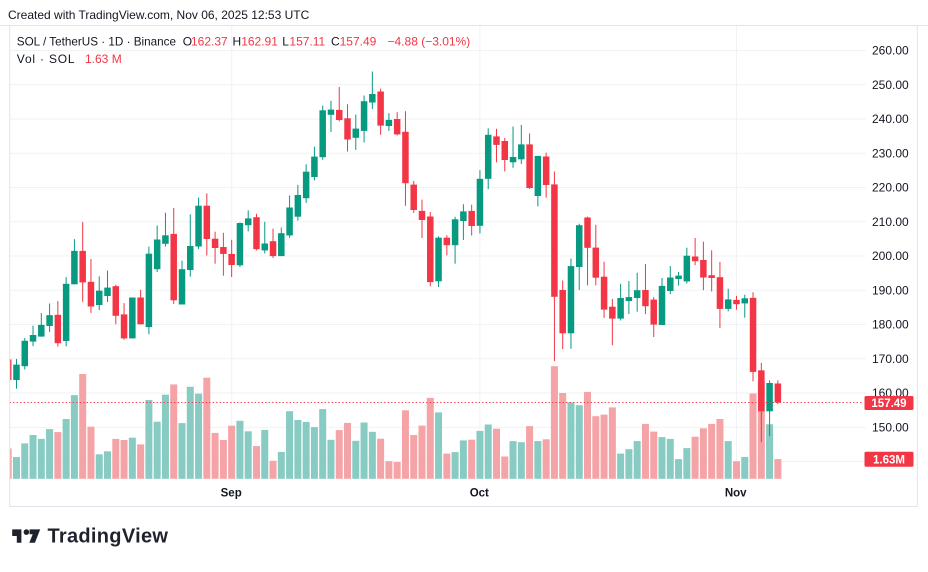  I want to click on svg-text: H, so click(237, 42).